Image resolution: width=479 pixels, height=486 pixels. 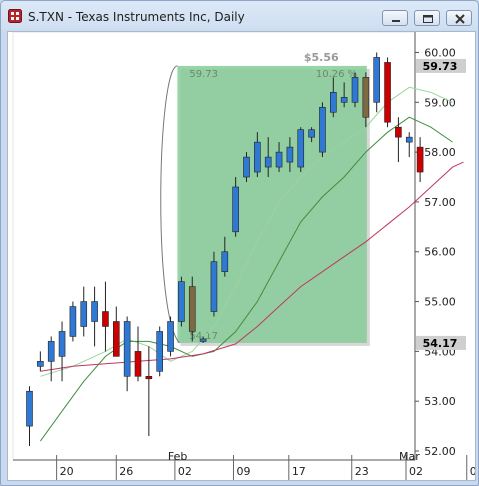 I want to click on restore-icon, so click(x=428, y=19).